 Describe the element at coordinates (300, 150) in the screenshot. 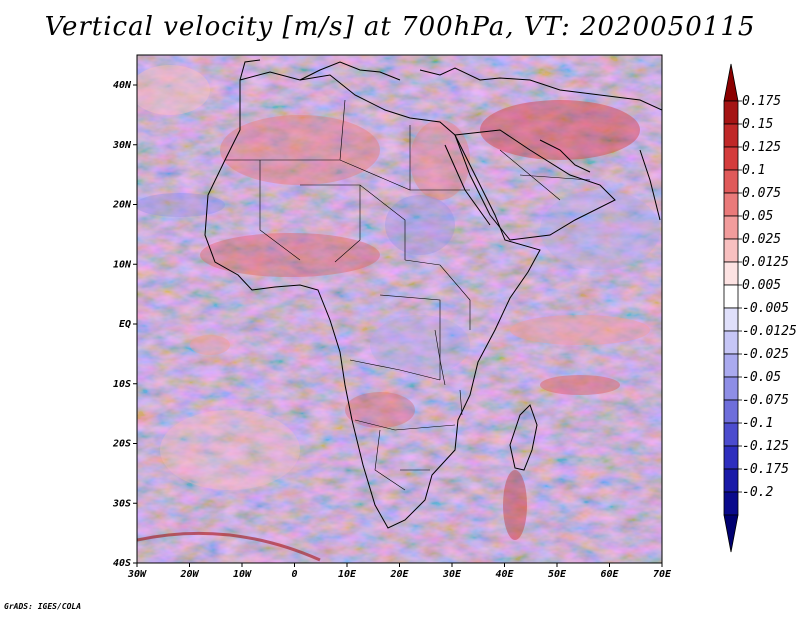

I see `patch-sahara-north` at that location.